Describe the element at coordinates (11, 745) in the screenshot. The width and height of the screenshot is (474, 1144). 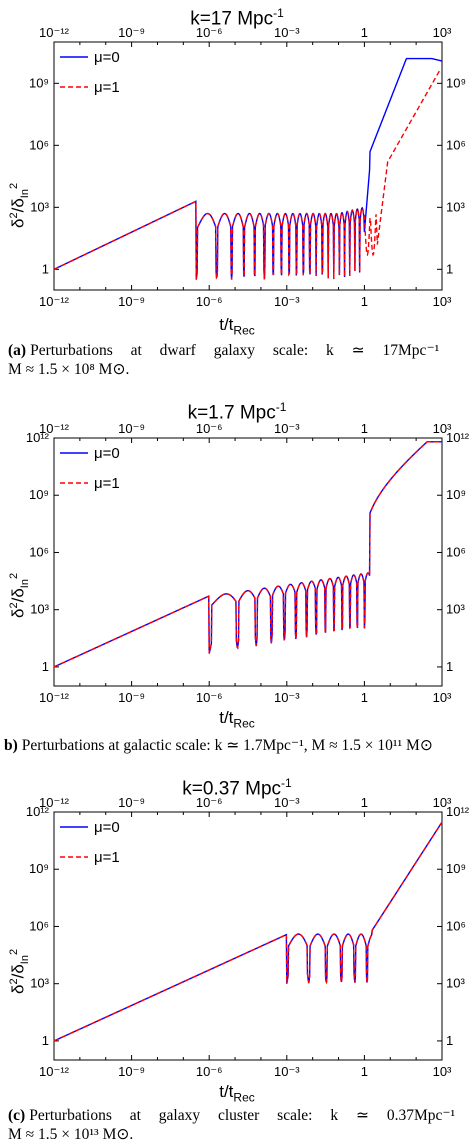
I see `caption-label: b)` at that location.